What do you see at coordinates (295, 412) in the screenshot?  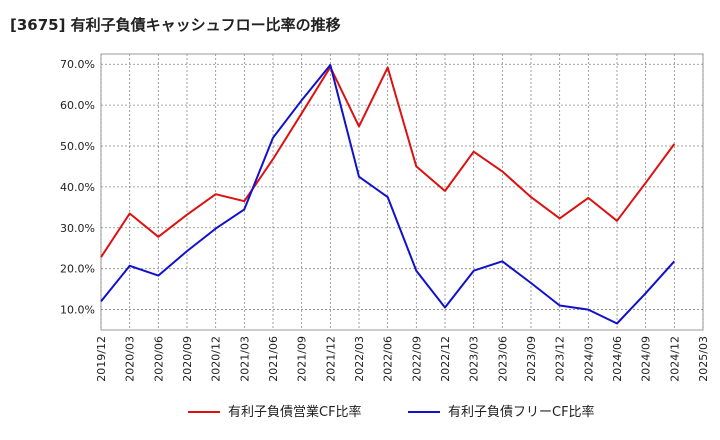 I see `legend-label-1: 有利子負債営業CF比率` at bounding box center [295, 412].